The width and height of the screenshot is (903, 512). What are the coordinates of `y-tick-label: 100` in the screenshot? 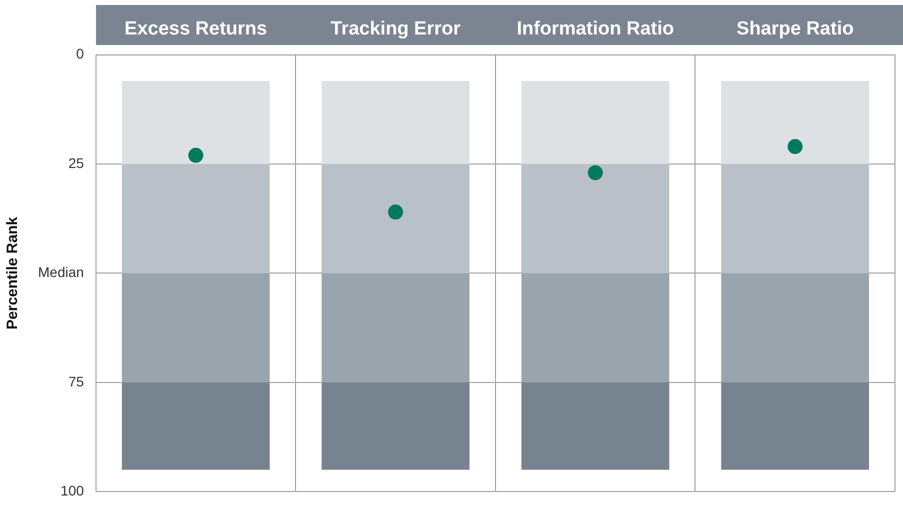 It's located at (72, 490).